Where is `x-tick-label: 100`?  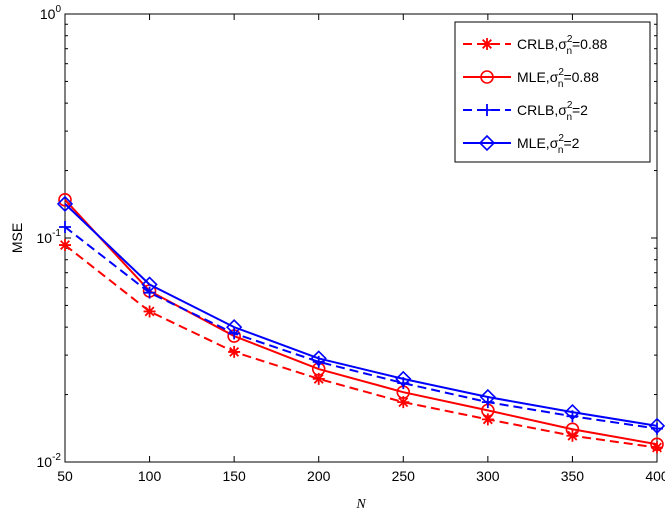
x-tick-label: 100 is located at coordinates (150, 476).